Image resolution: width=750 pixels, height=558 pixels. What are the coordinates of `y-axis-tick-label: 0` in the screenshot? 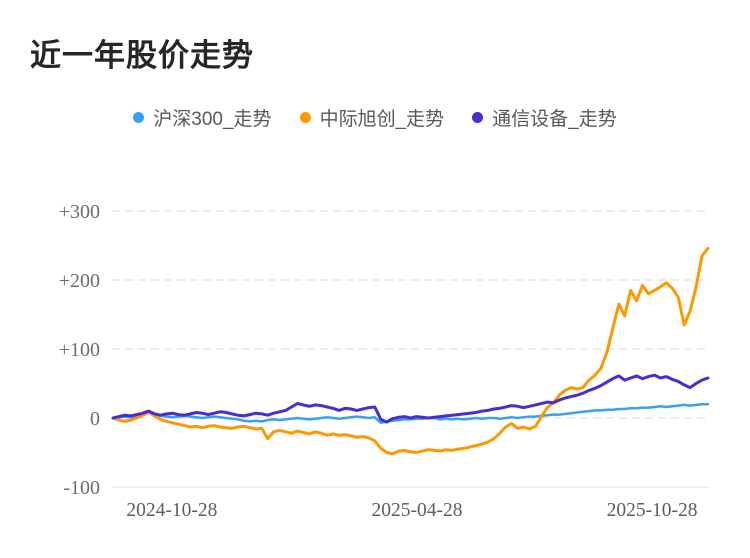 It's located at (95, 419).